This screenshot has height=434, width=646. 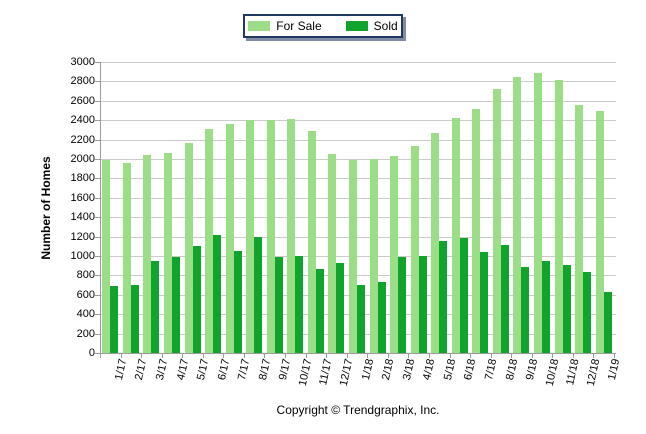 What do you see at coordinates (517, 214) in the screenshot?
I see `bar-for-sale-9/18` at bounding box center [517, 214].